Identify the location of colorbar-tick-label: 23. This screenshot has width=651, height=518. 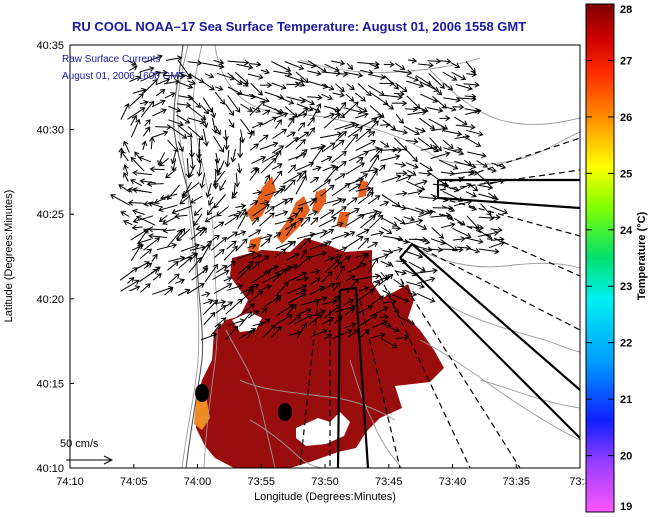
(626, 287).